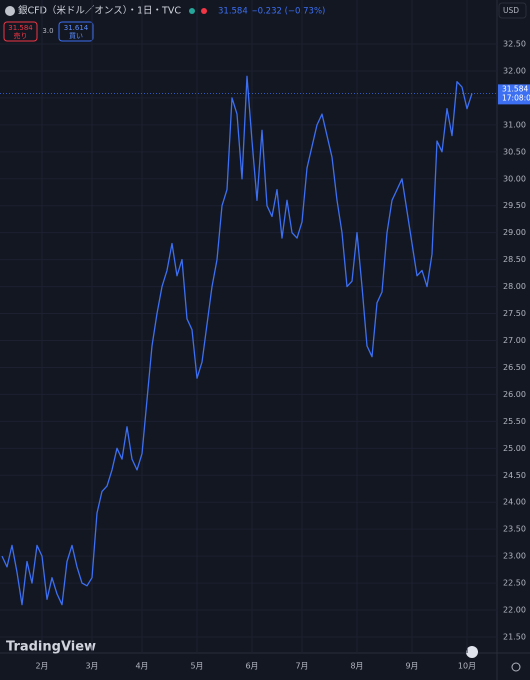 This screenshot has height=680, width=530. I want to click on symbol: 銀CFD（米ドル／オンス）・1日・TVC, so click(99, 11).